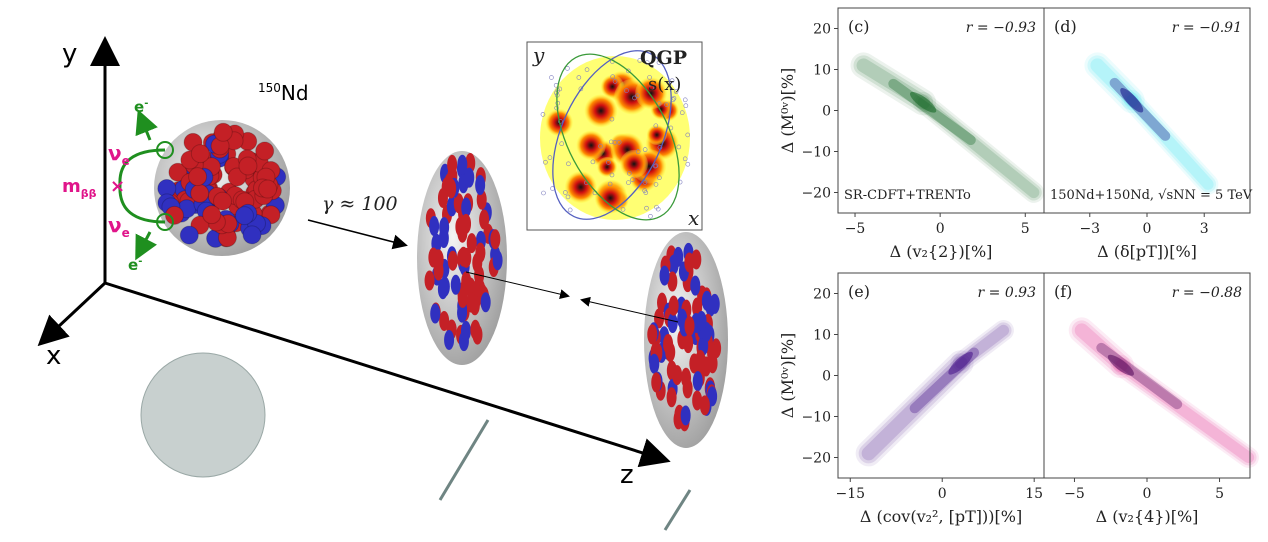 The image size is (1268, 542). I want to click on x-tick-label: 0, so click(942, 494).